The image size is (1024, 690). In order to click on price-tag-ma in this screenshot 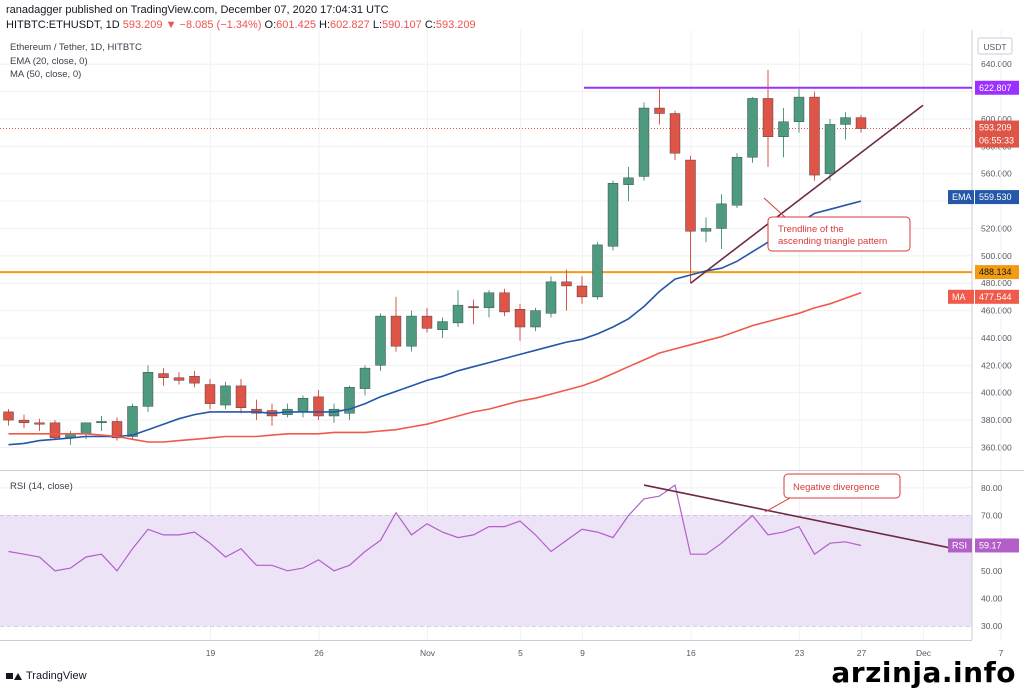, I will do `click(997, 296)`.